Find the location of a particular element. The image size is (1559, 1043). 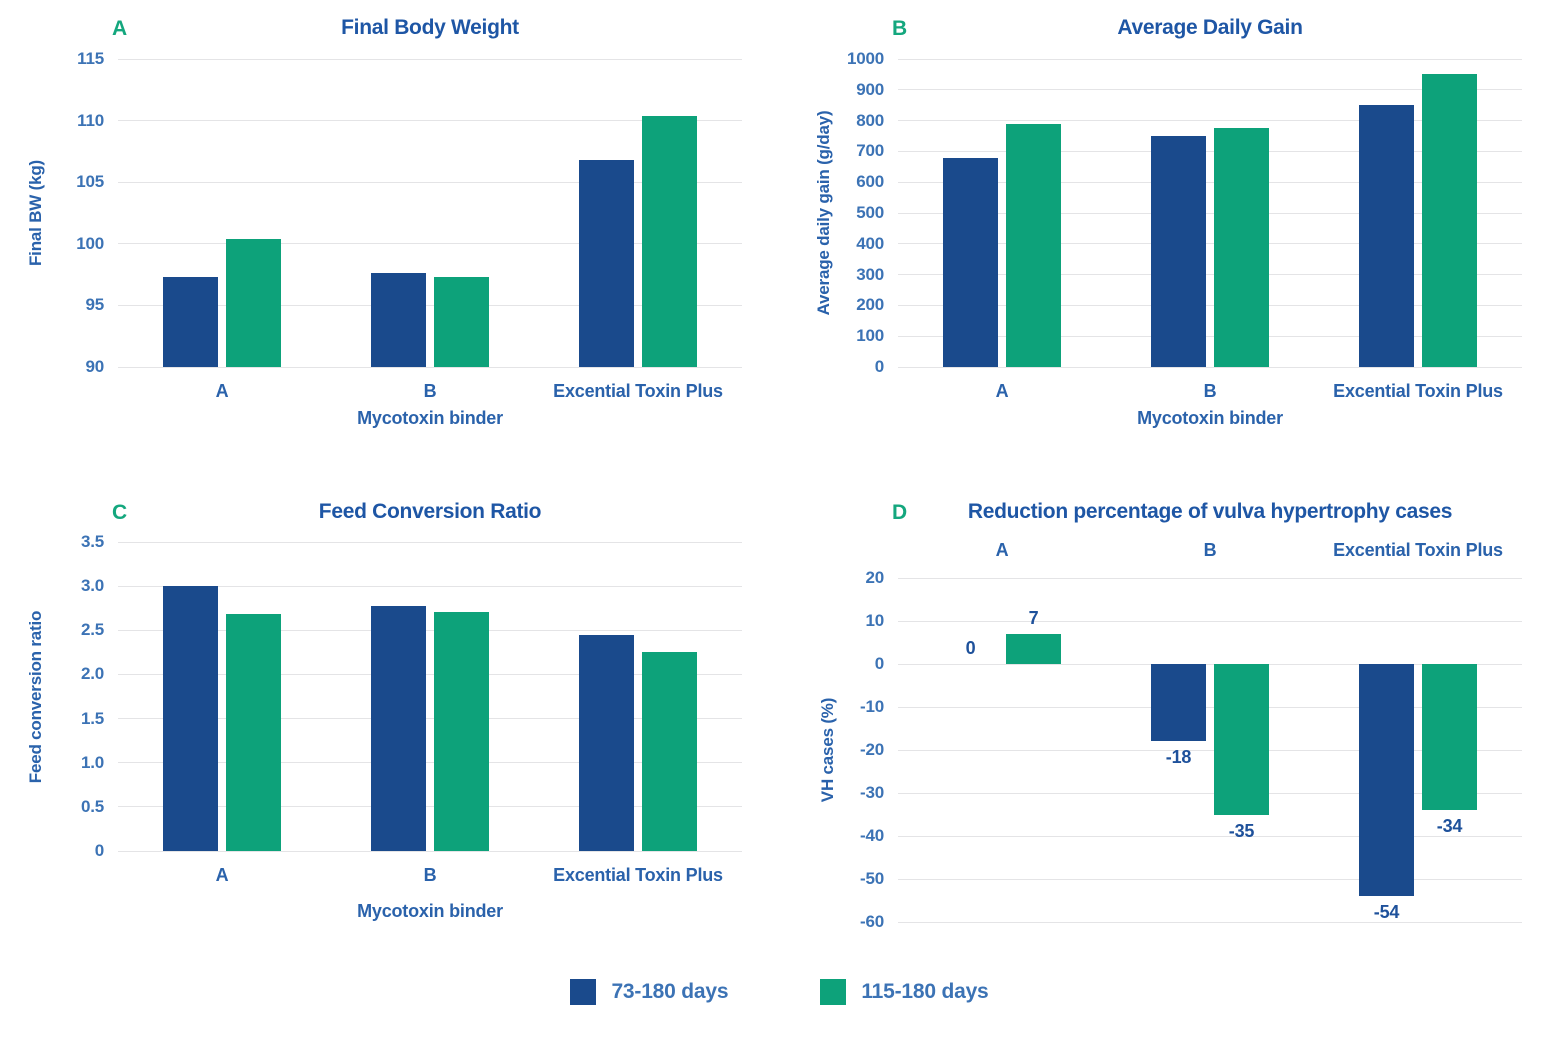

panel-letter-b: B is located at coordinates (899, 28).